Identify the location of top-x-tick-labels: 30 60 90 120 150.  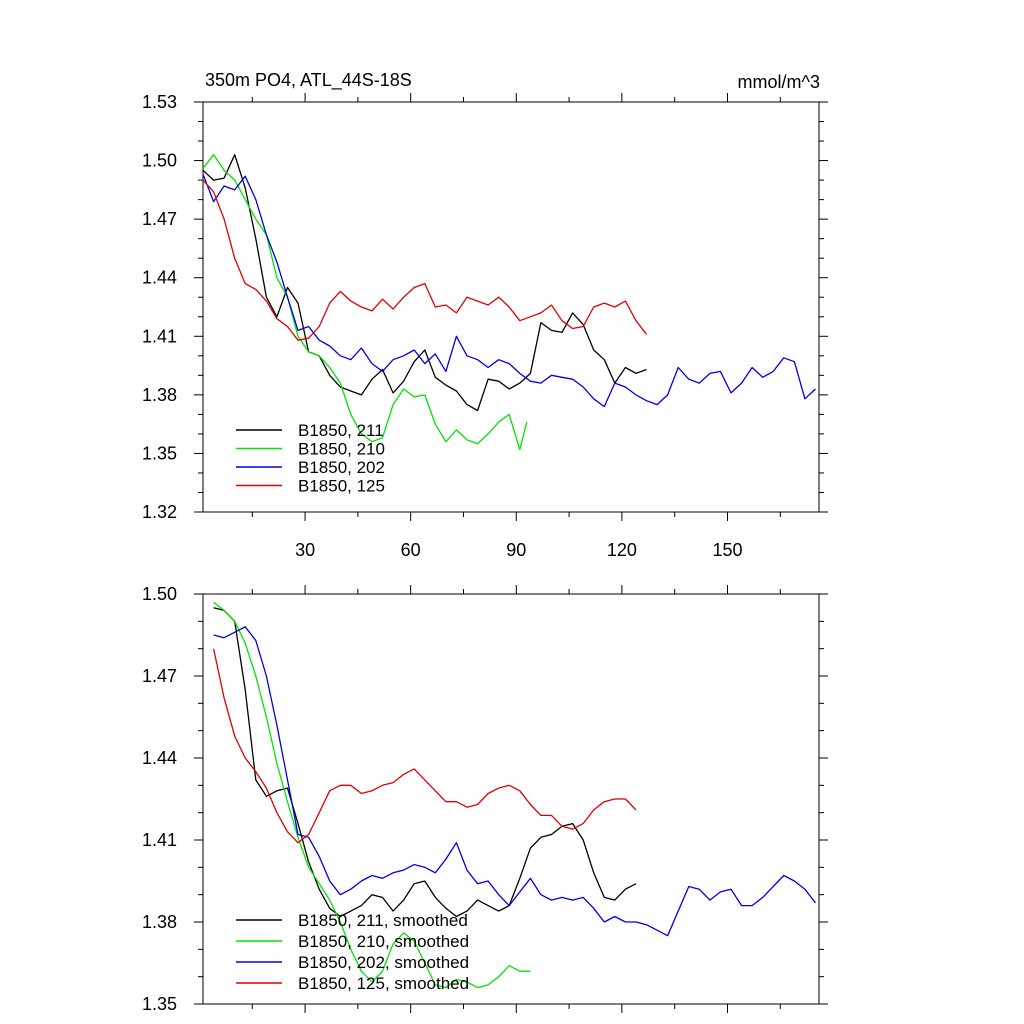
(518, 550).